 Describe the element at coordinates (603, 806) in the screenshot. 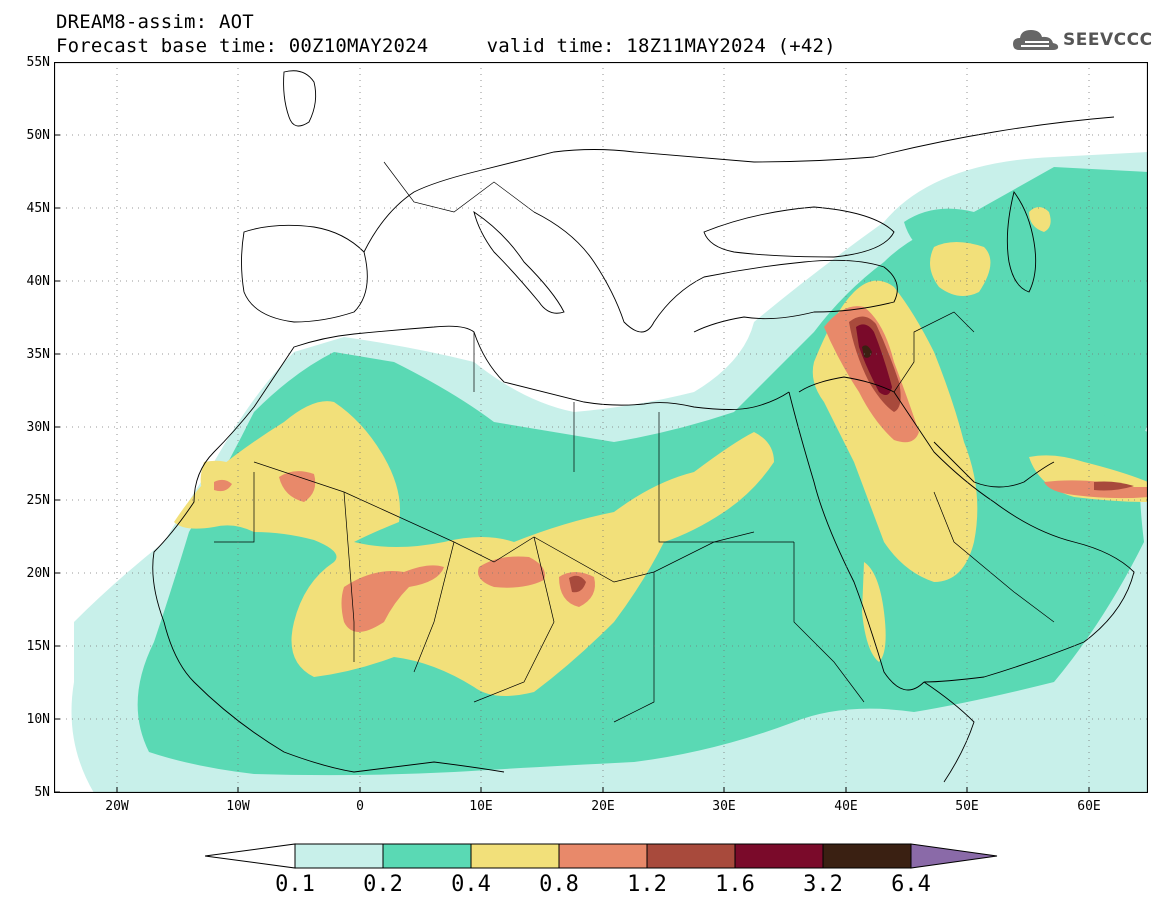

I see `lon-label-20e: 20E` at that location.